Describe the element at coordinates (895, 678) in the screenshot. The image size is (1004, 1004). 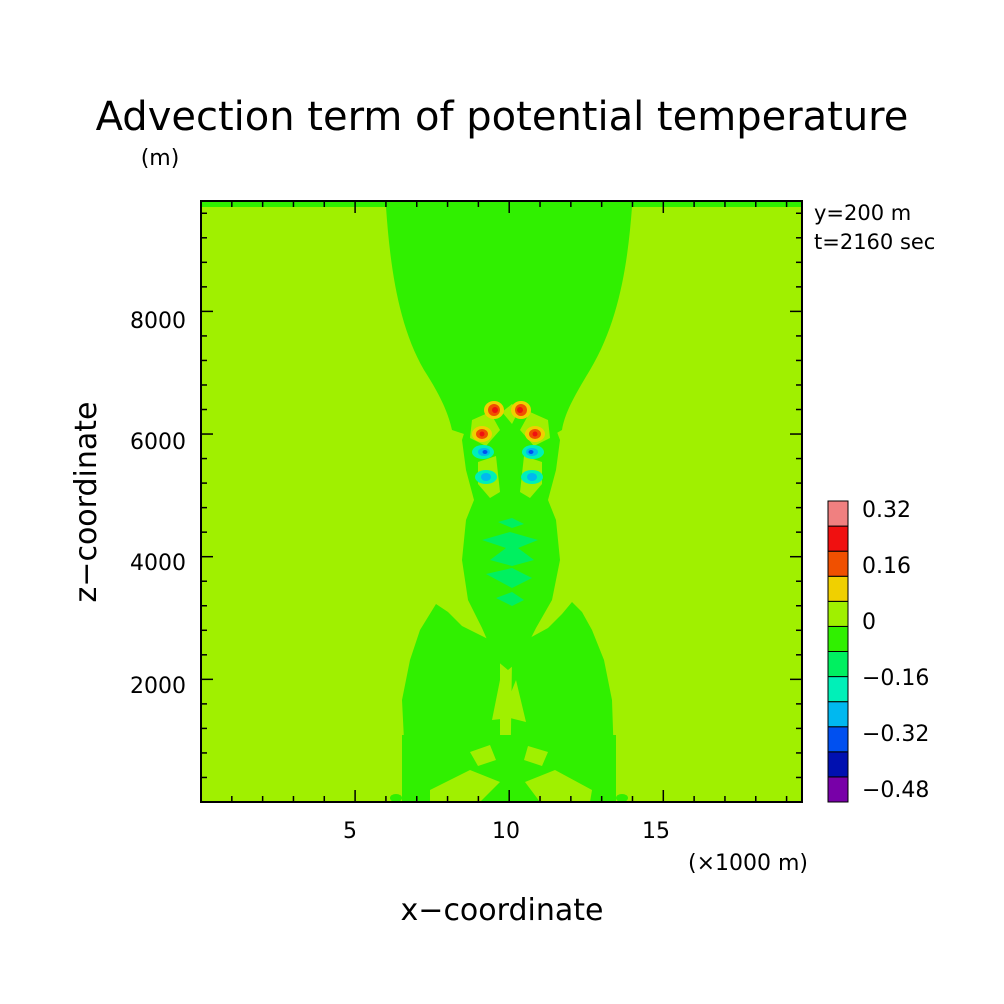
I see `colorbar-label: −0.16` at that location.